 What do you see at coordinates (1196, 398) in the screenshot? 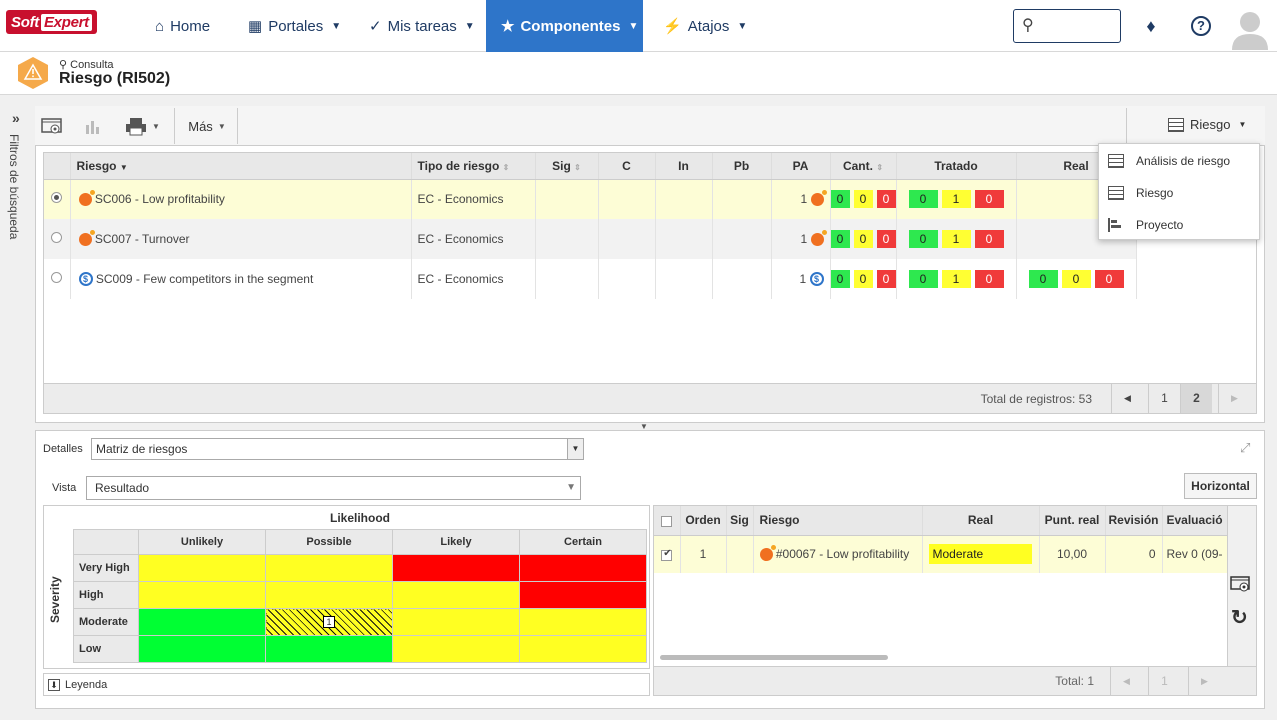
I see `page-2-button: 2` at bounding box center [1196, 398].